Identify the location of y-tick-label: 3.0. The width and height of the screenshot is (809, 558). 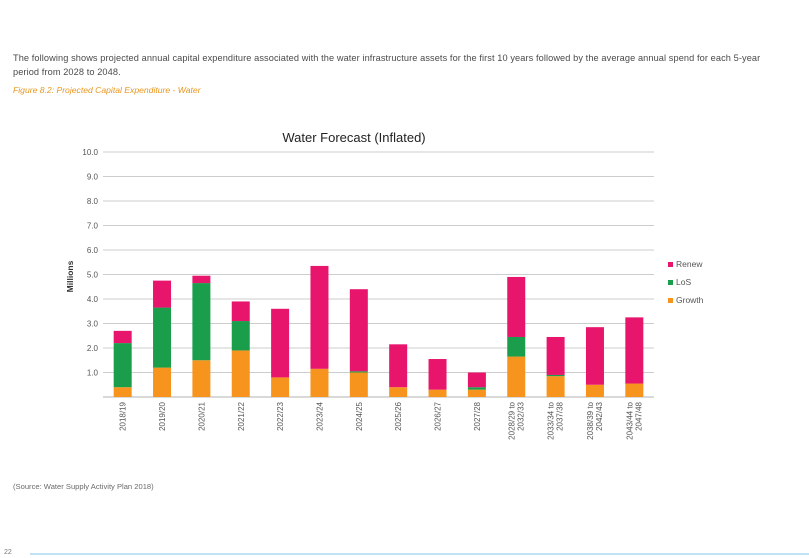
(93, 324).